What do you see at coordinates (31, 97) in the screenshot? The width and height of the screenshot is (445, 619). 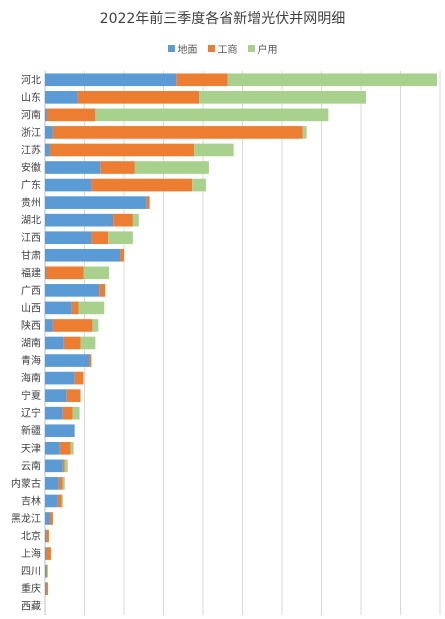 I see `category-label: 山东` at bounding box center [31, 97].